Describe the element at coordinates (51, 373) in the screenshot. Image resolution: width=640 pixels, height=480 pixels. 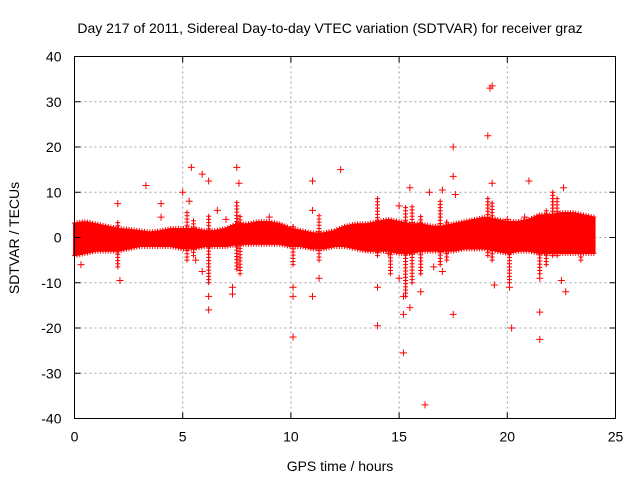
I see `y-tick-label: -30` at that location.